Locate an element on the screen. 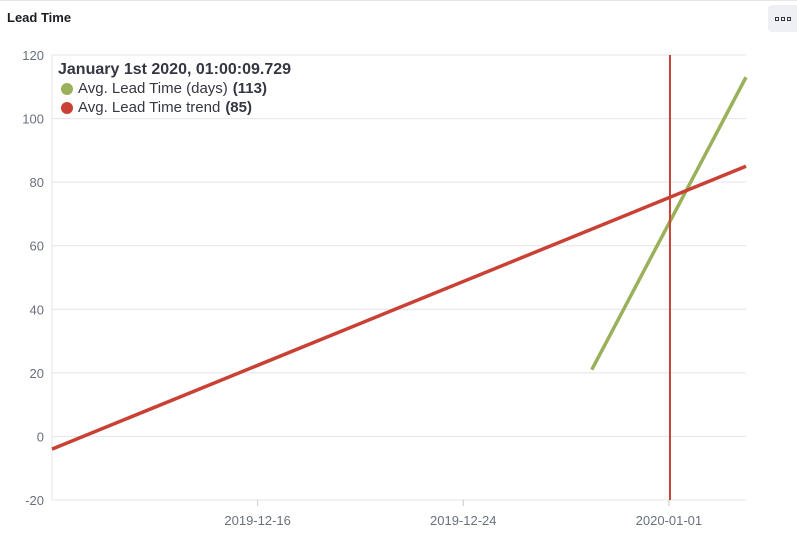  y-tick-label: 60 is located at coordinates (37, 246).